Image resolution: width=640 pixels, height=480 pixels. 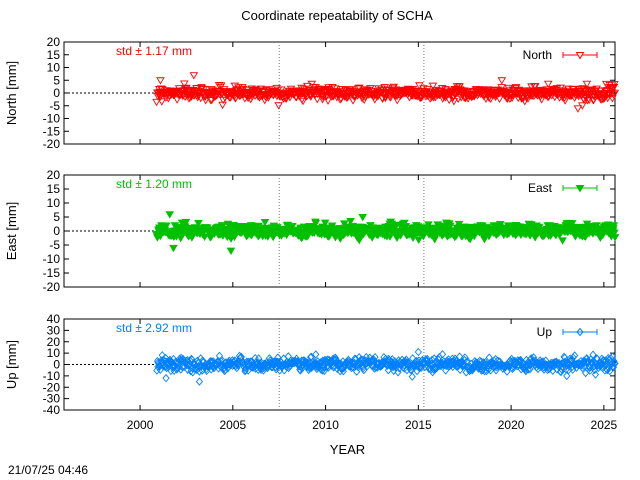 What do you see at coordinates (11, 364) in the screenshot?
I see `y-axis-label: Up [mm]` at bounding box center [11, 364].